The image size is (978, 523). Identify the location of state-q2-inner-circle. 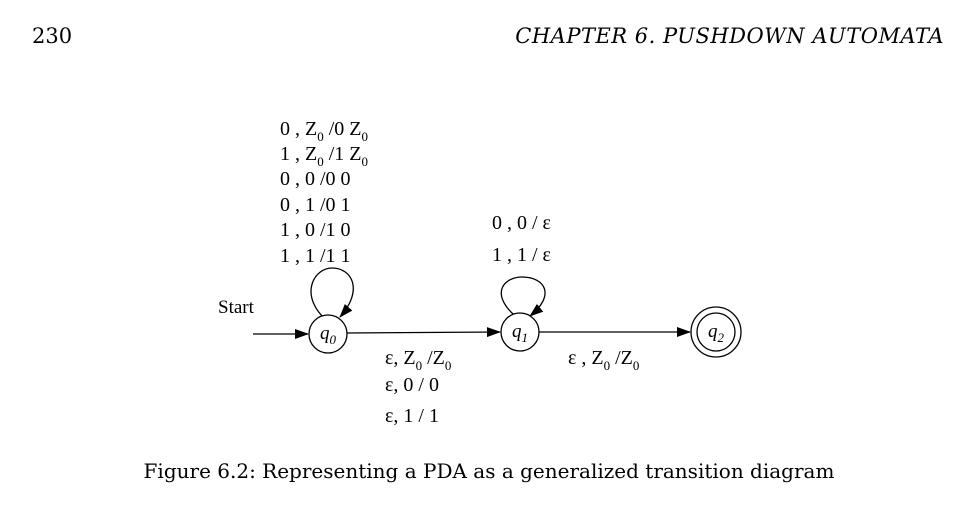
(716, 332).